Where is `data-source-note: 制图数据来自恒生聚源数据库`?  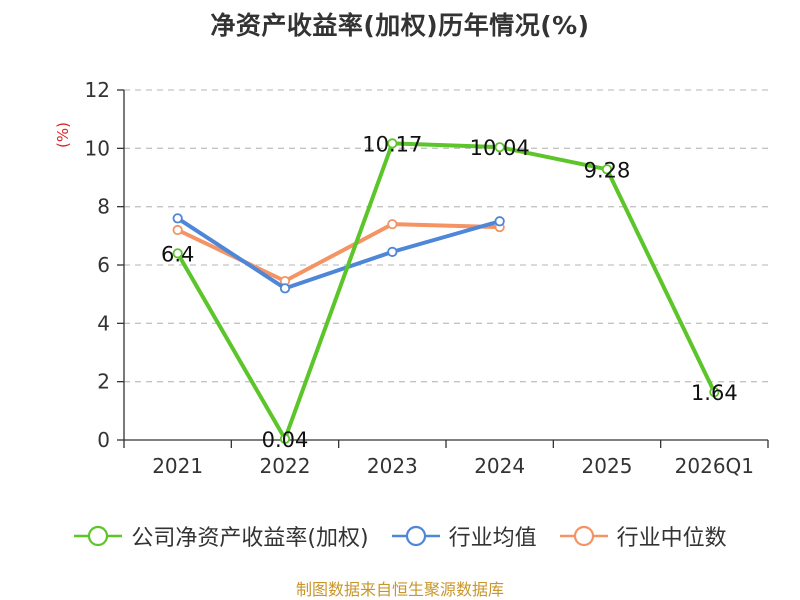 data-source-note: 制图数据来自恒生聚源数据库 is located at coordinates (399, 589).